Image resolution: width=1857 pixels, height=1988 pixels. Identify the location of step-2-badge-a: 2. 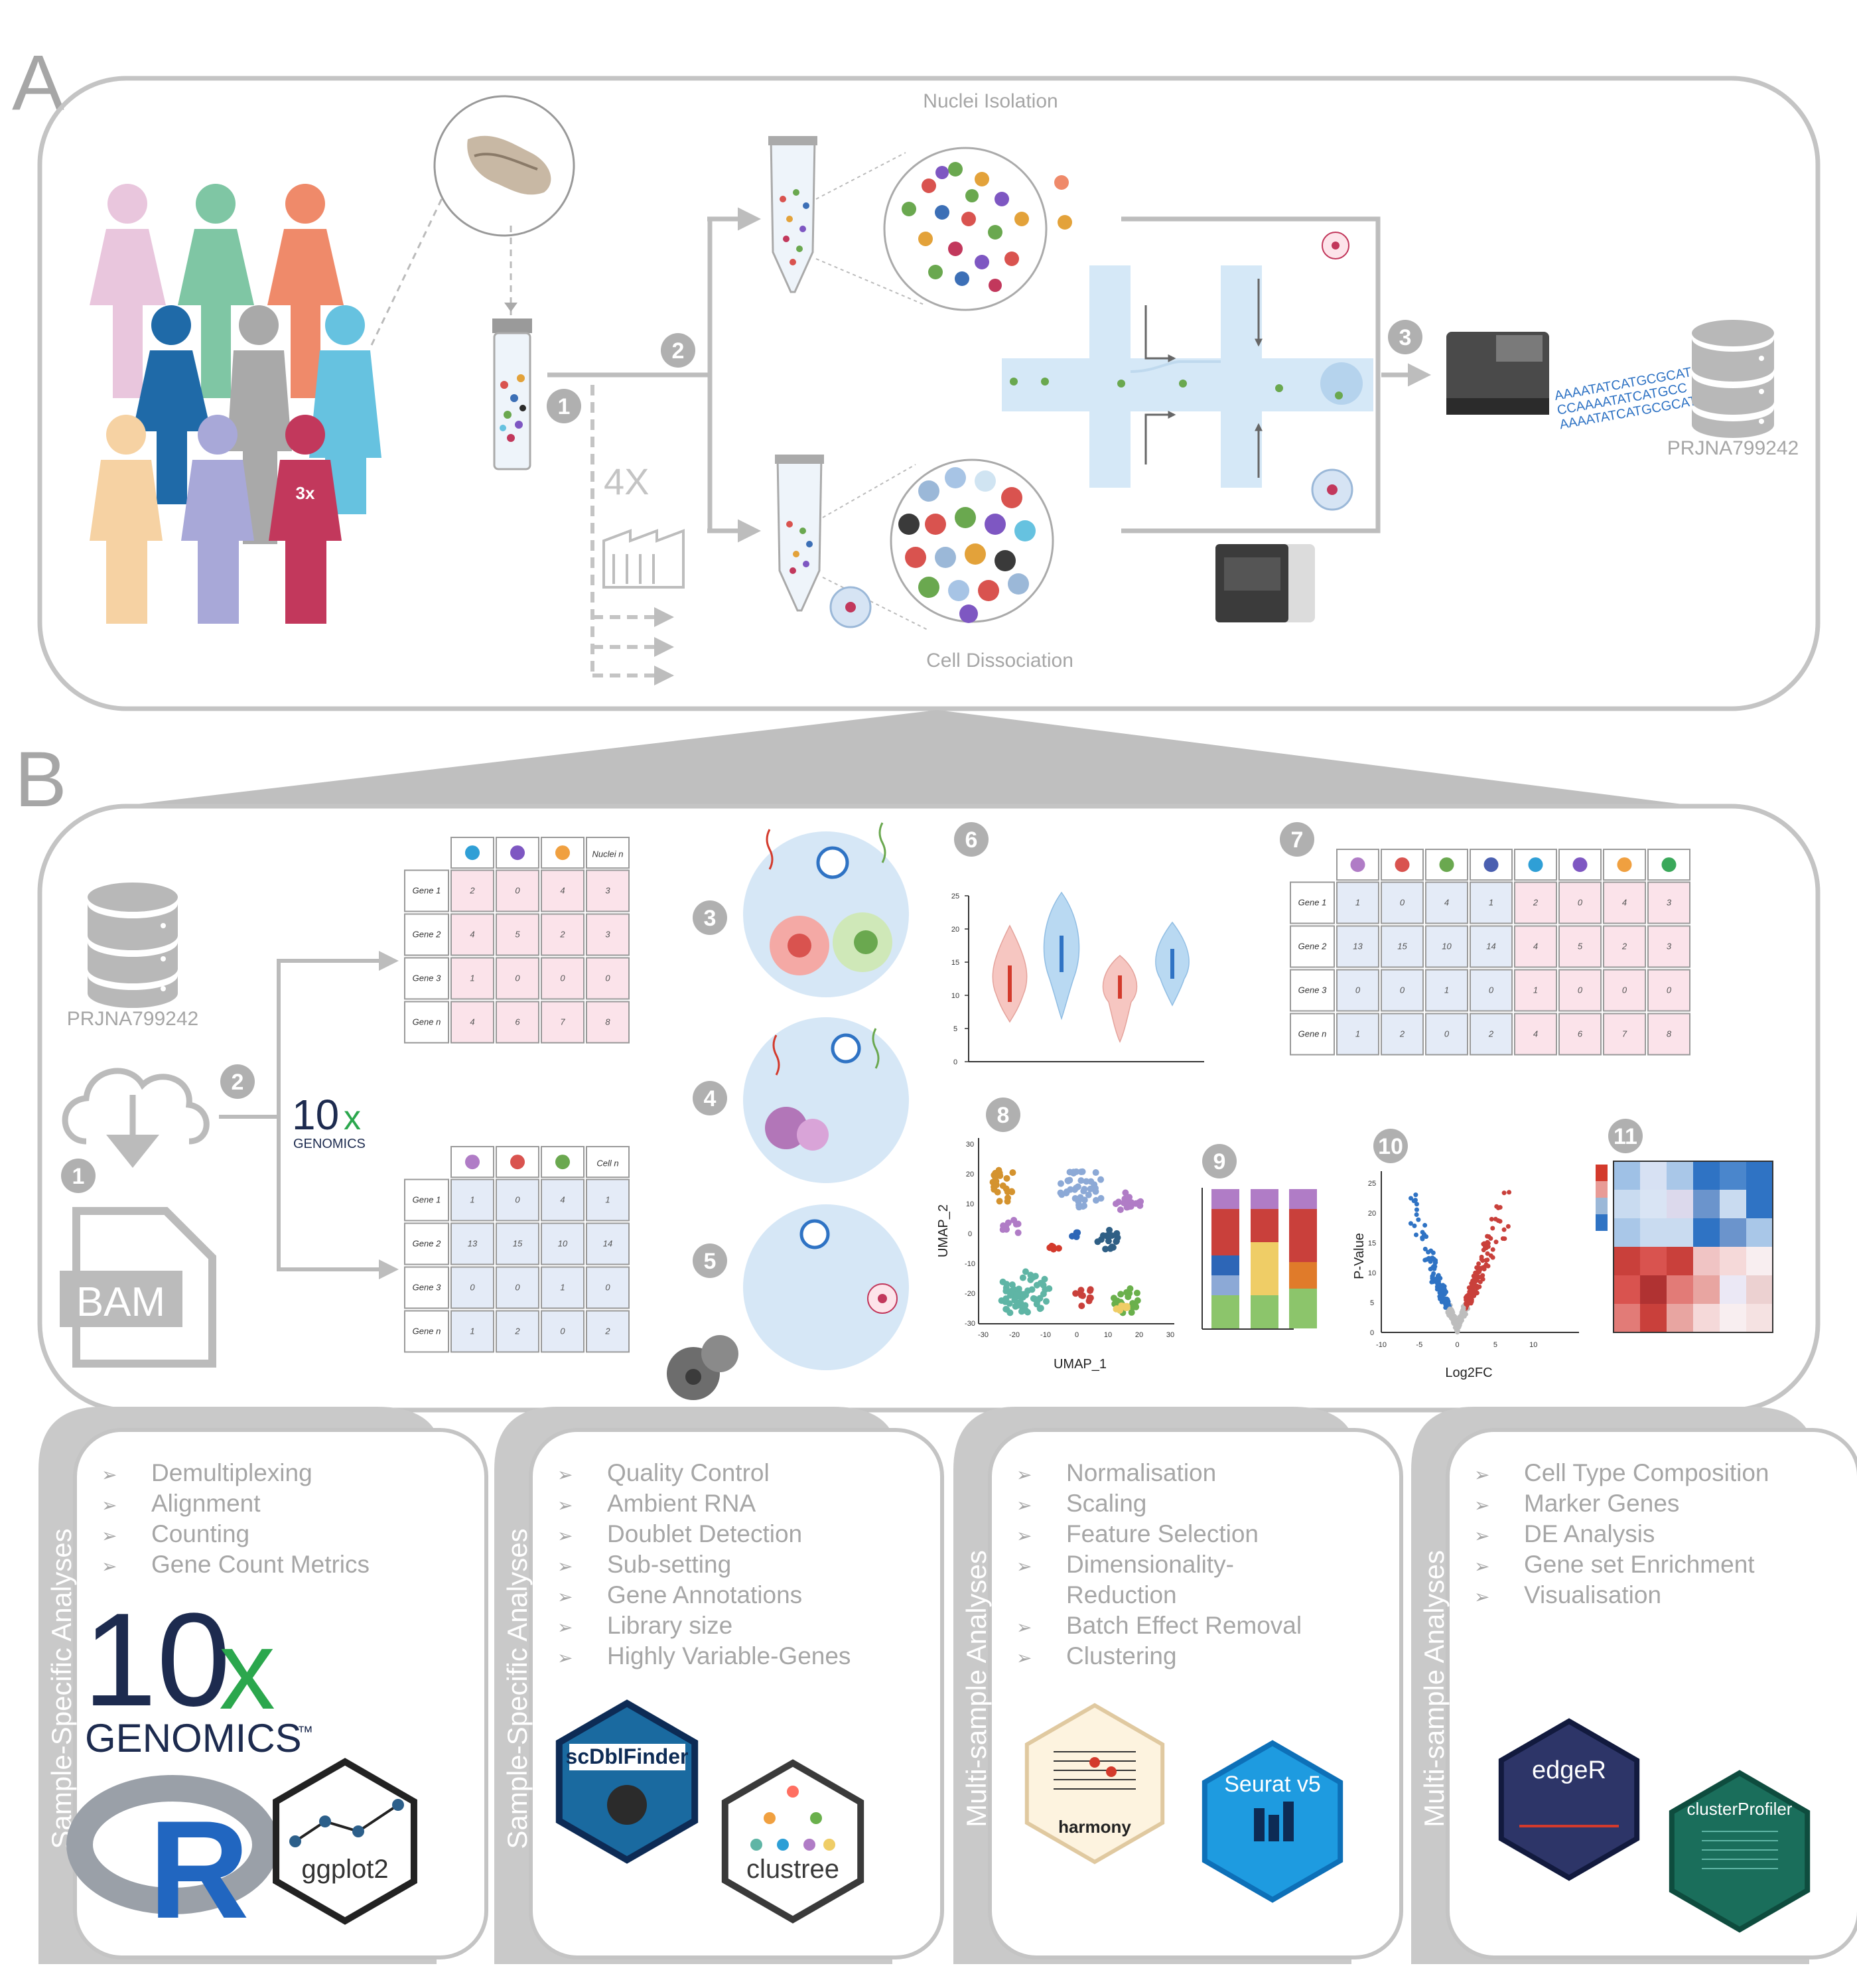
(678, 350).